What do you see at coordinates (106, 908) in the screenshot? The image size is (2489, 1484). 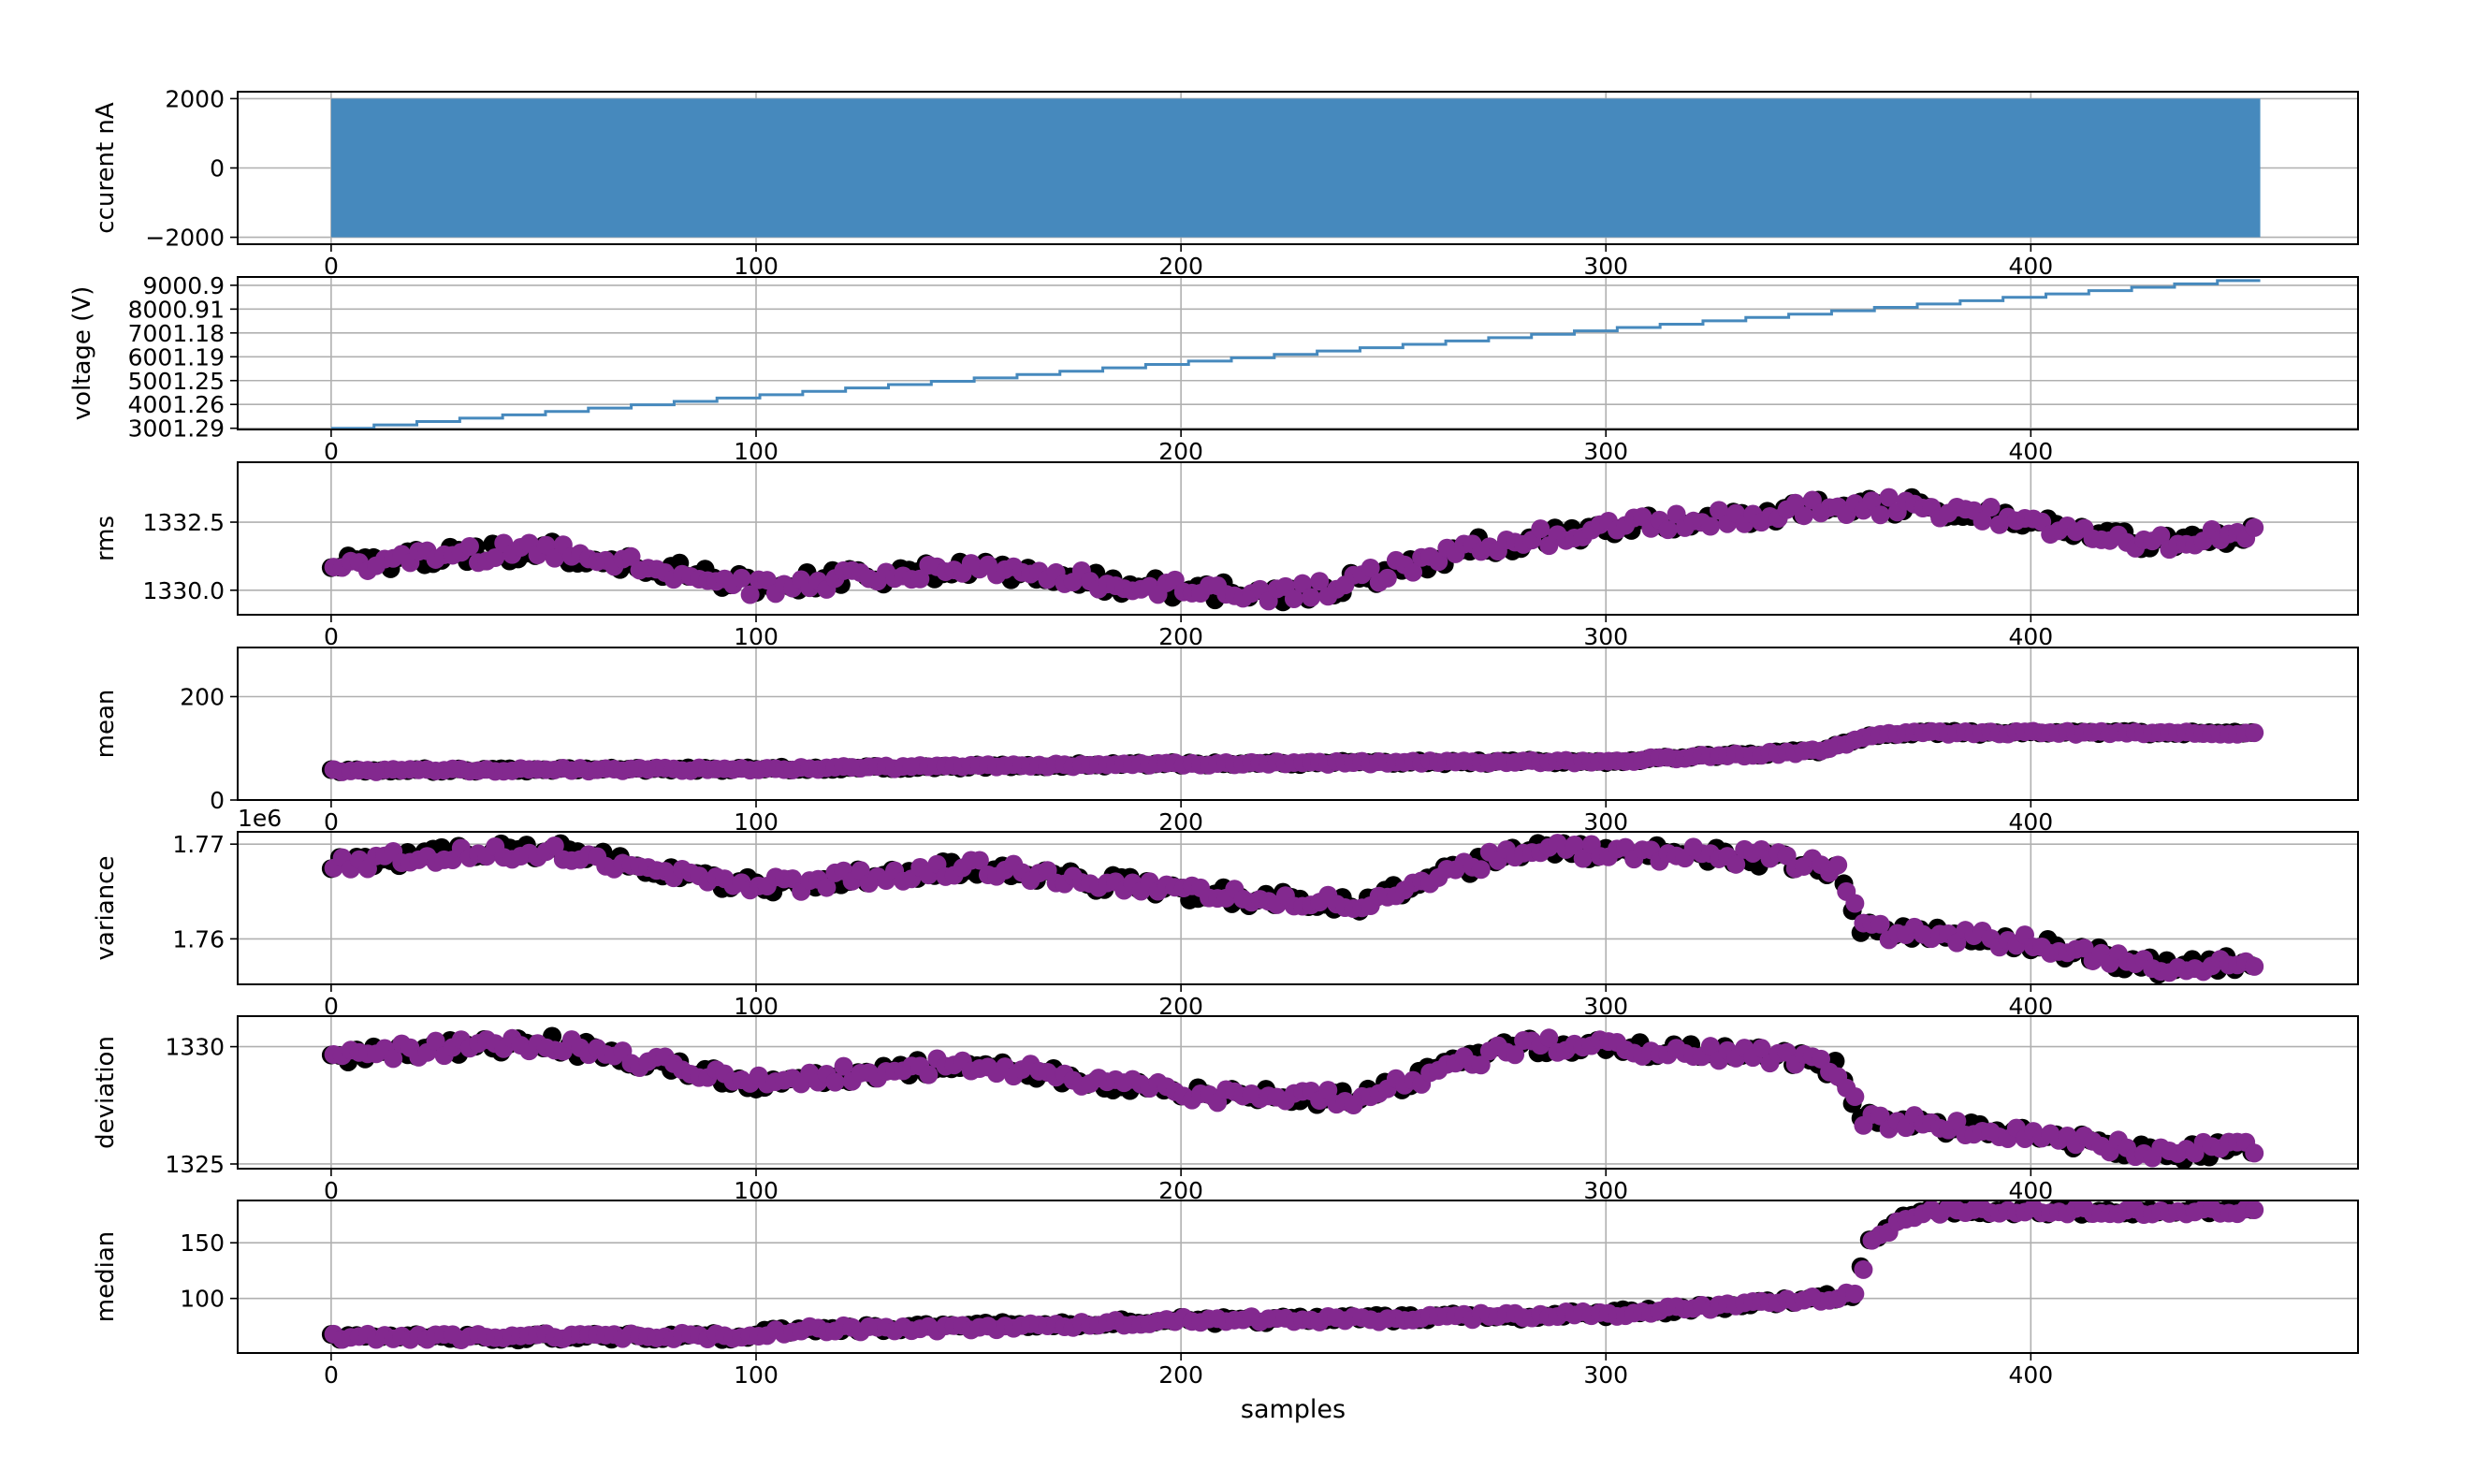 I see `y-axis-label: variance` at bounding box center [106, 908].